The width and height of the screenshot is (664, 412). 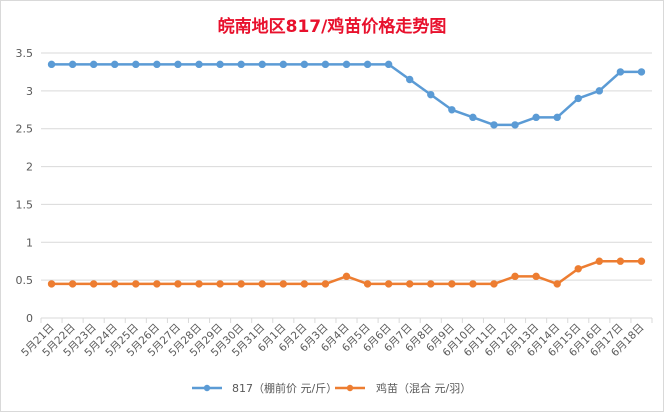 What do you see at coordinates (332, 27) in the screenshot?
I see `chart-title: 皖南地区817/鸡苗价格走势图` at bounding box center [332, 27].